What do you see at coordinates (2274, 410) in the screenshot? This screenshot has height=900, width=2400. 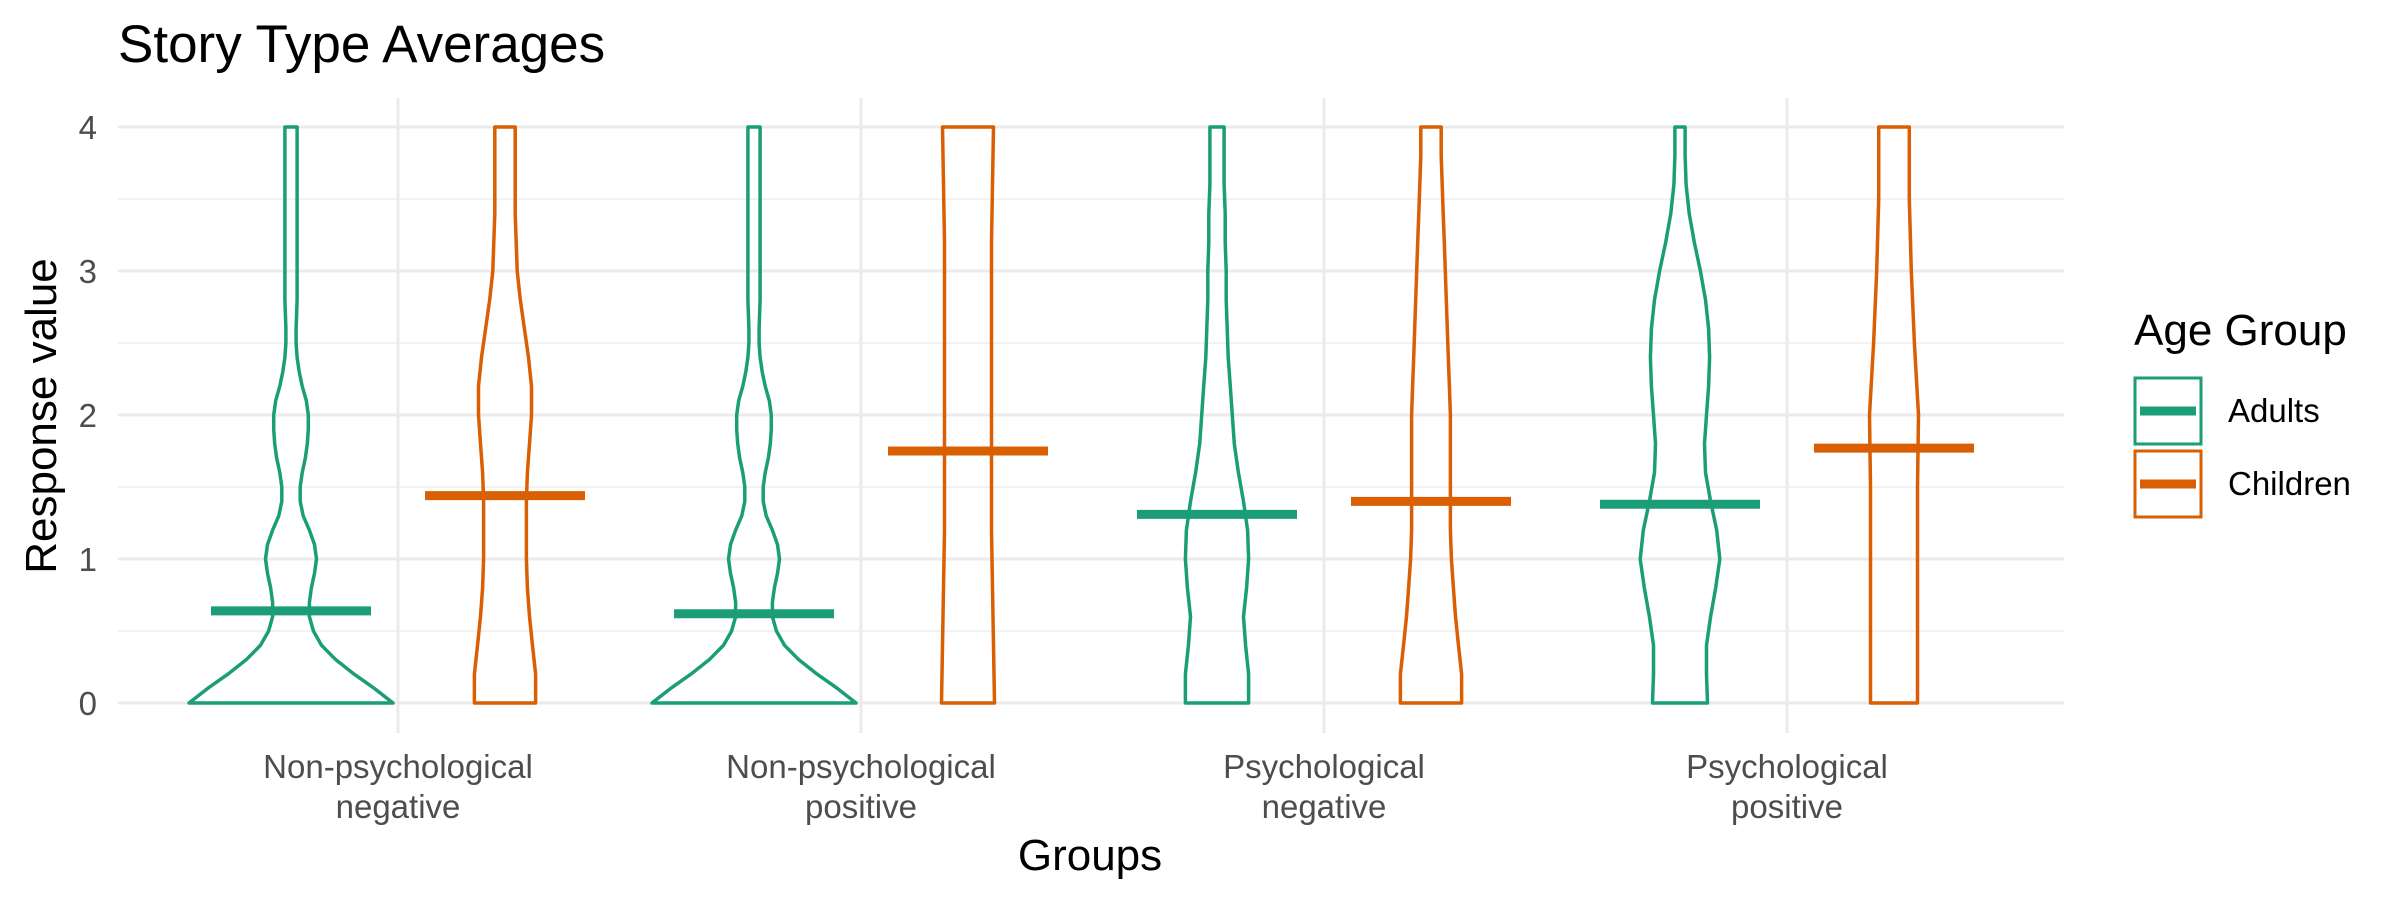 I see `legend-label: Adults` at bounding box center [2274, 410].